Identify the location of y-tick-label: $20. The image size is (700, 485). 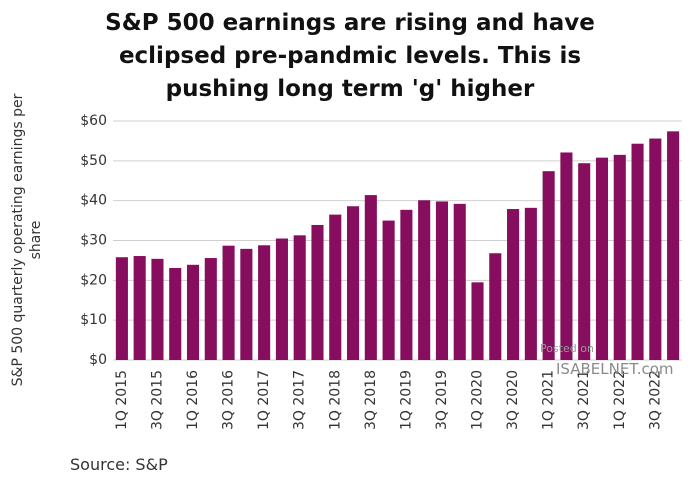
(93, 280).